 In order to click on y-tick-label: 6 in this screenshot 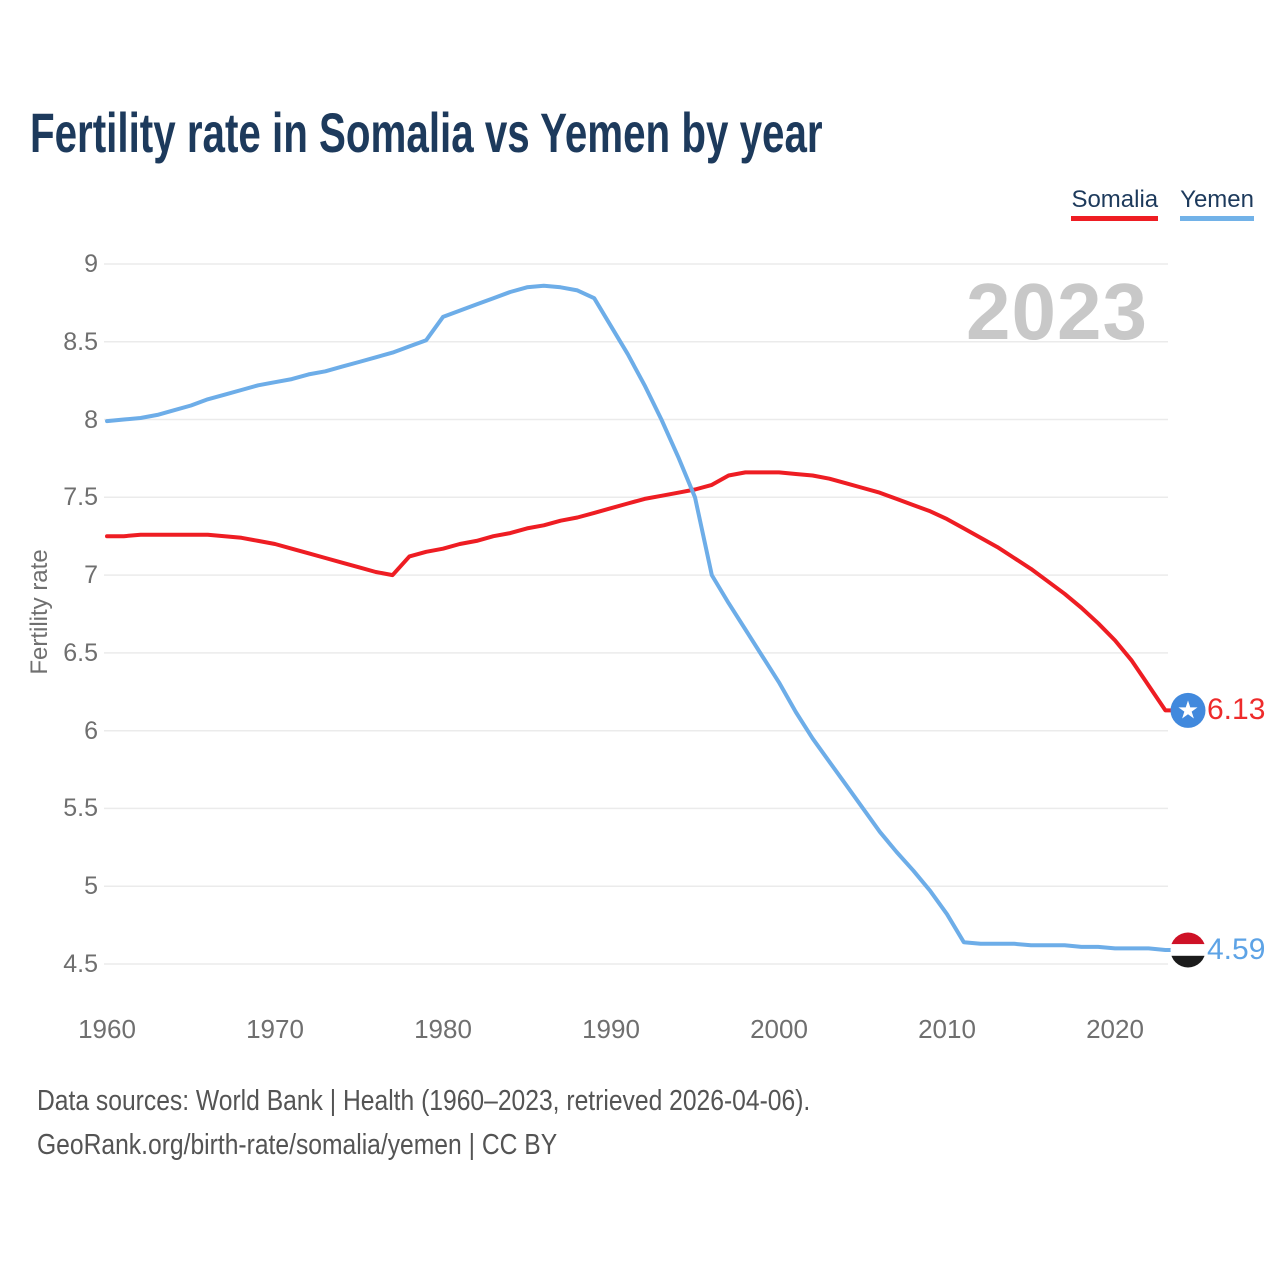, I will do `click(91, 730)`.